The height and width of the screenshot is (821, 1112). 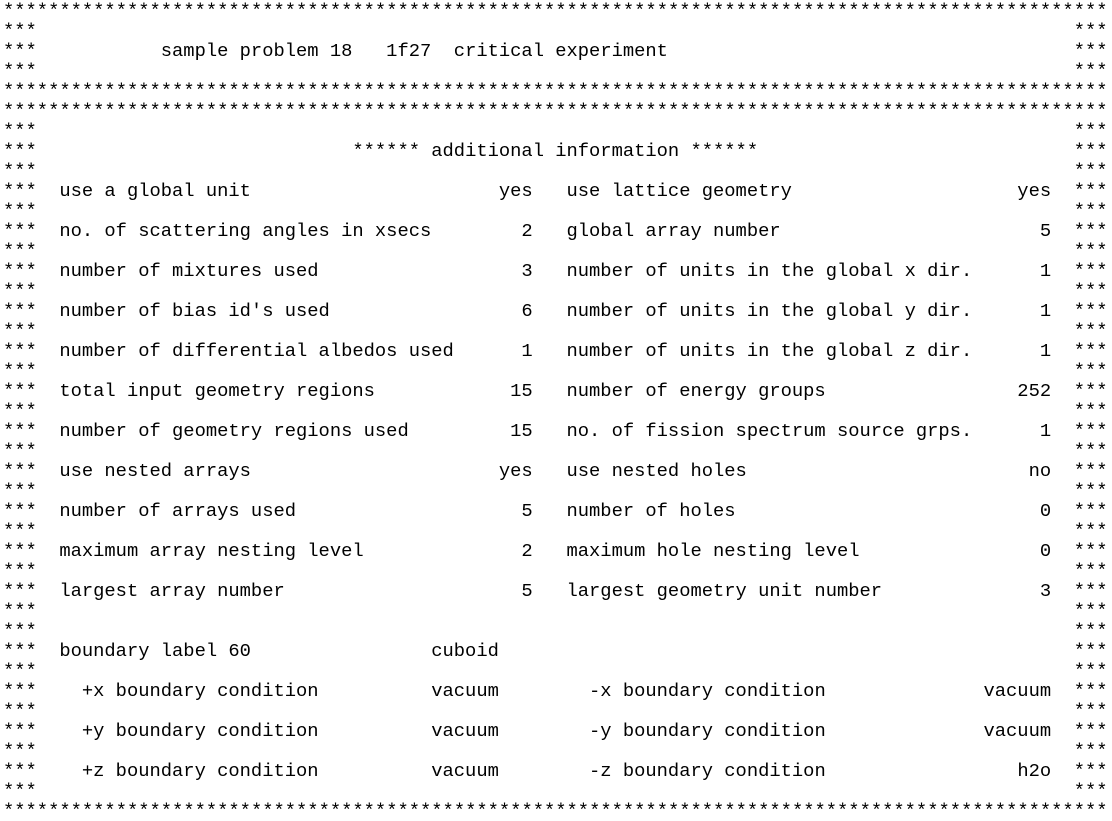 What do you see at coordinates (527, 311) in the screenshot?
I see `info-left-value: 6` at bounding box center [527, 311].